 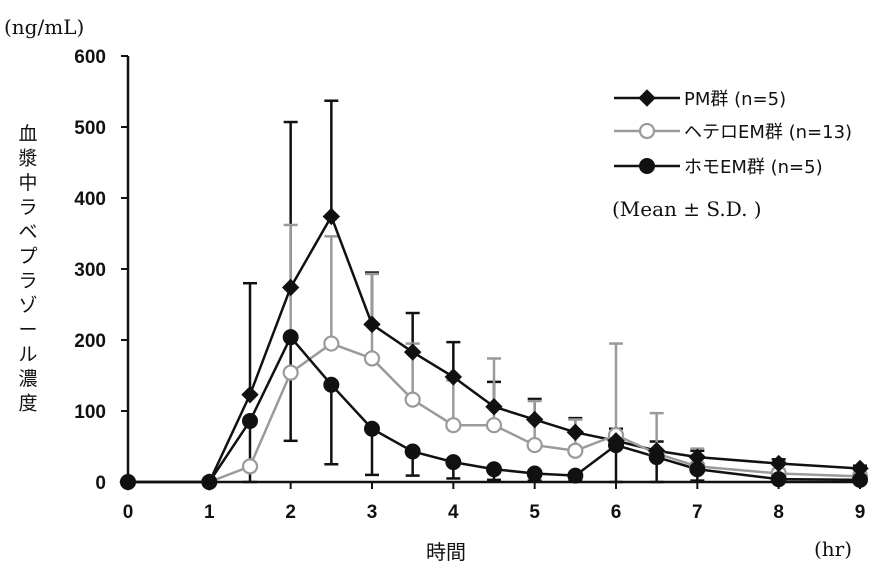 What do you see at coordinates (90, 412) in the screenshot?
I see `y-tick-label: 100` at bounding box center [90, 412].